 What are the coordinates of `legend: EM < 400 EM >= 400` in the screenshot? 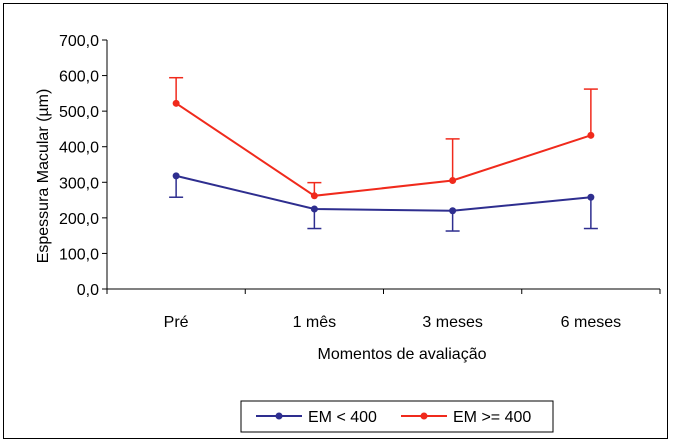 It's located at (397, 416).